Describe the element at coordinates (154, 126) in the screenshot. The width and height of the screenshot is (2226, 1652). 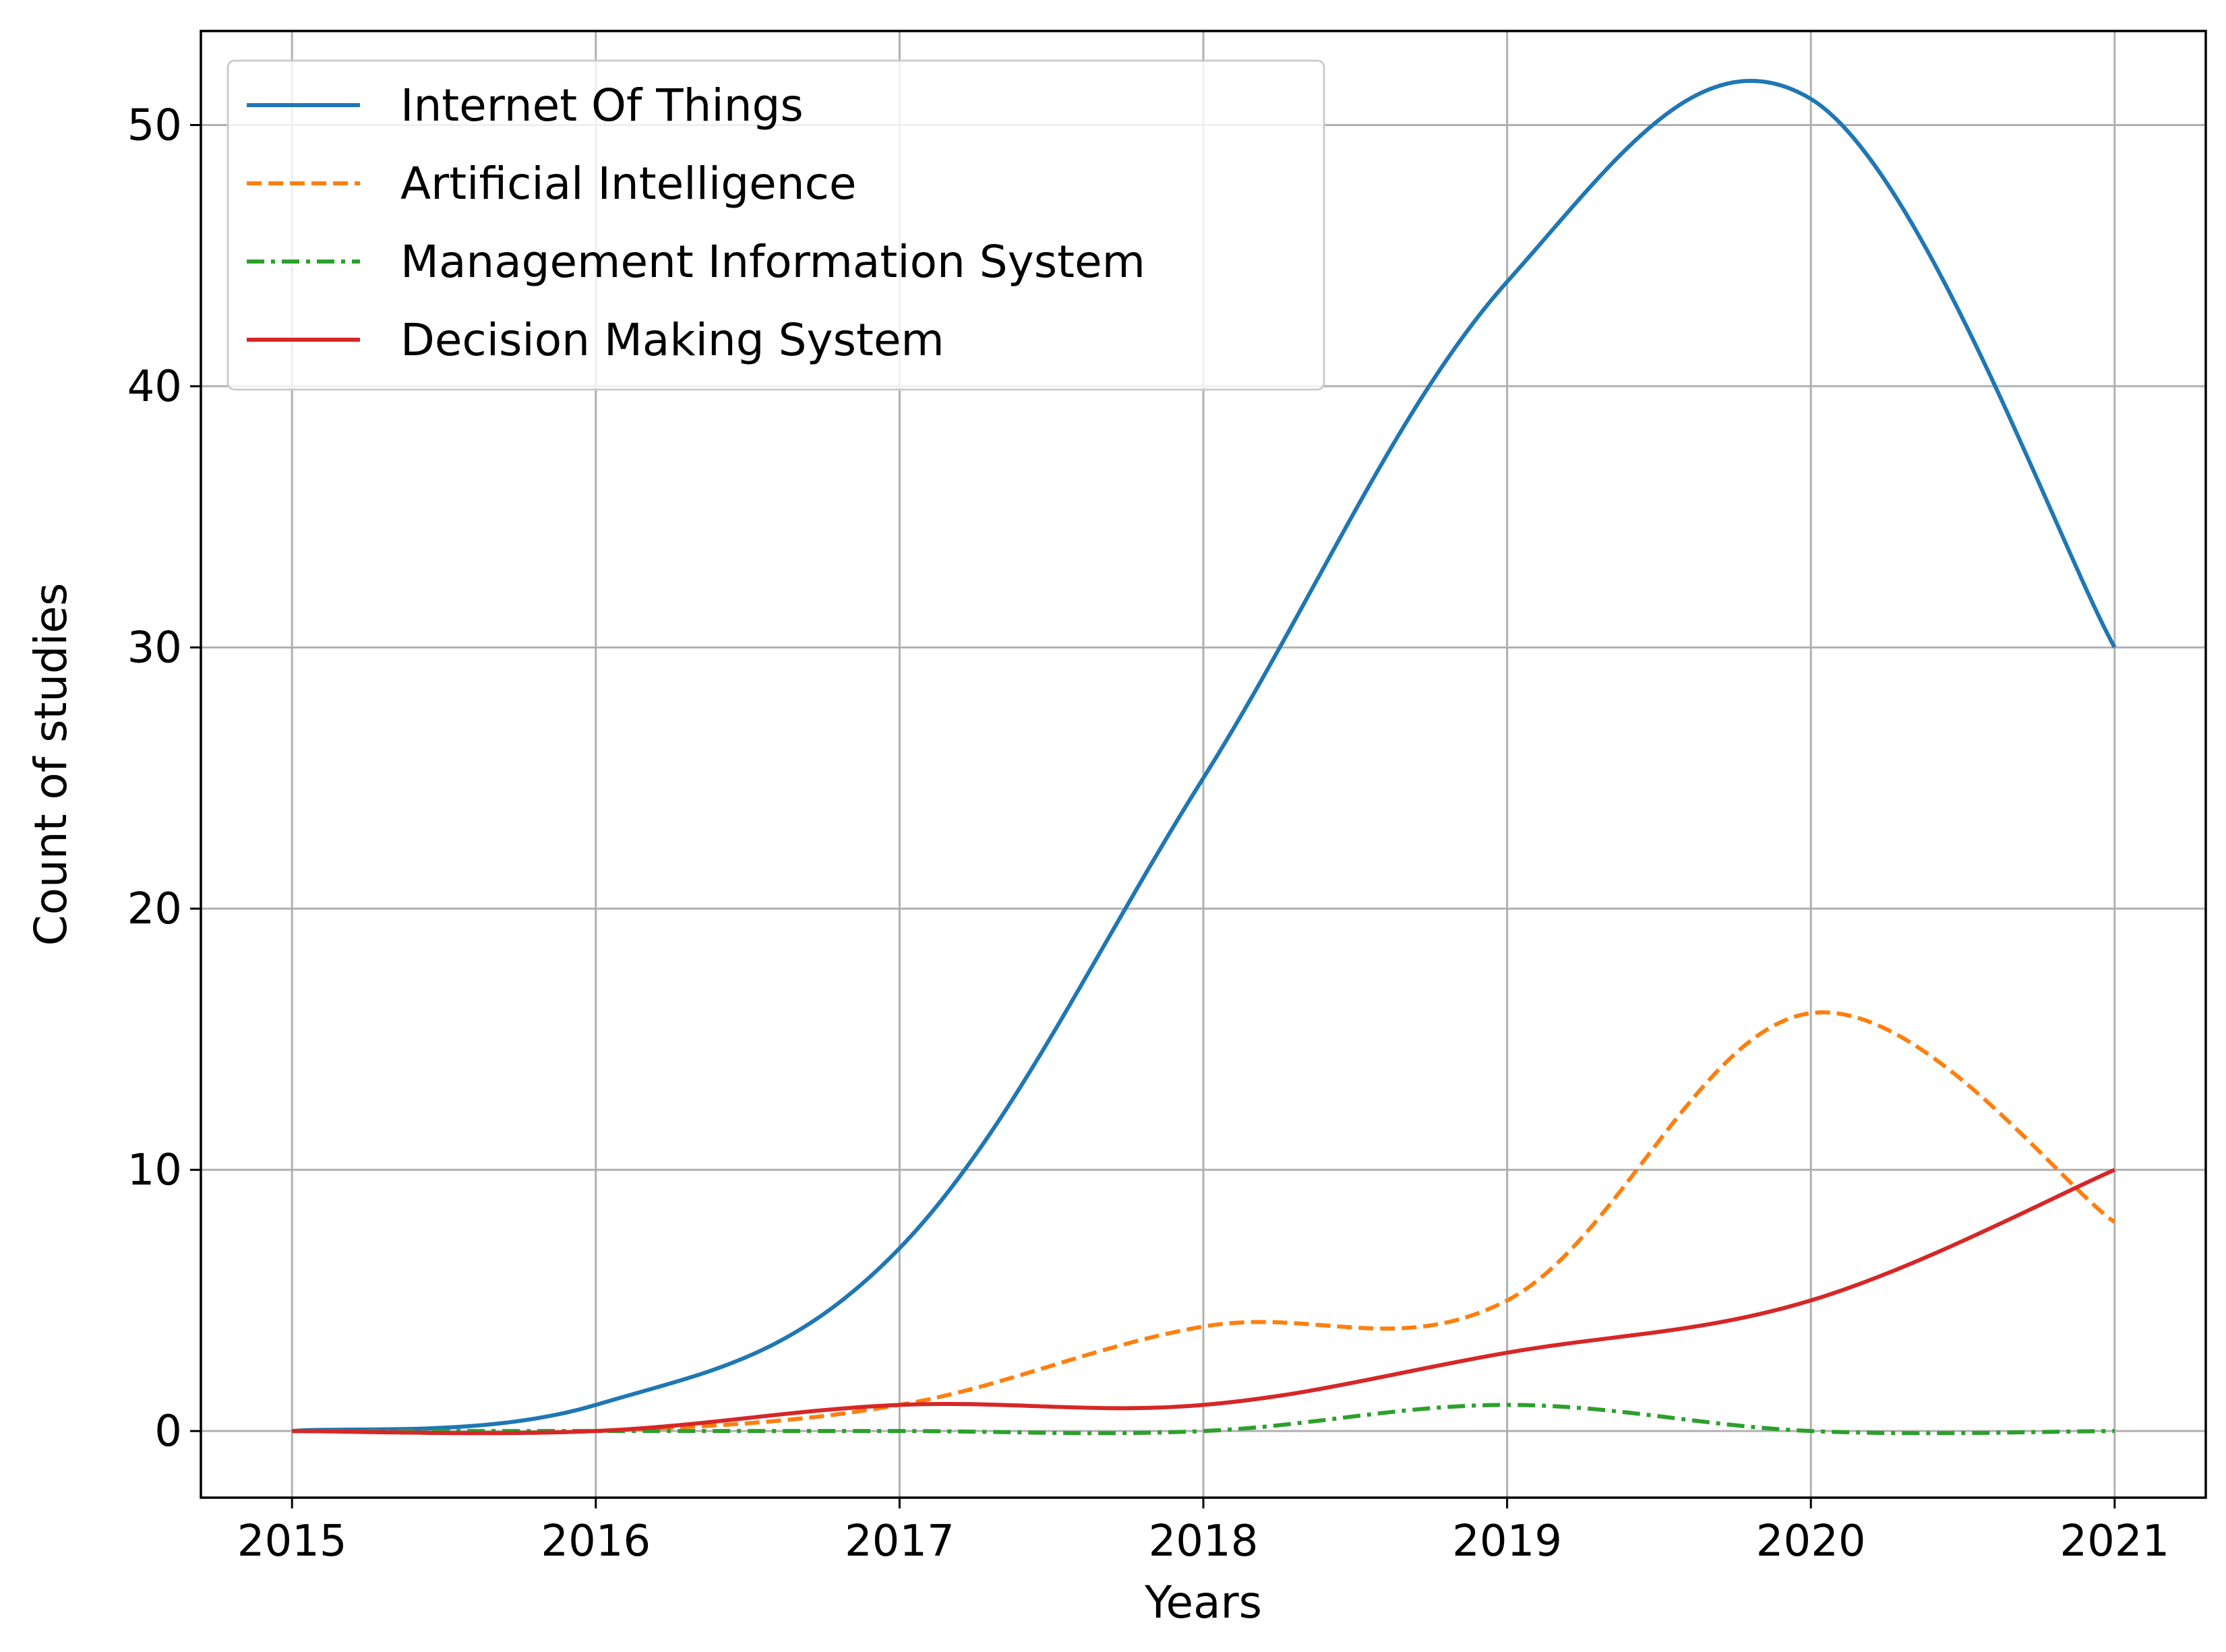
I see `y-tick-label: 50` at that location.